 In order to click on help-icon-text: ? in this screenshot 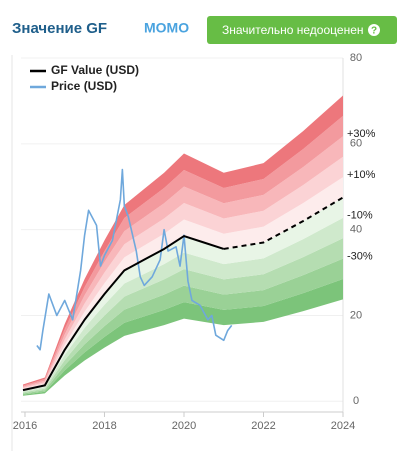, I will do `click(374, 31)`.